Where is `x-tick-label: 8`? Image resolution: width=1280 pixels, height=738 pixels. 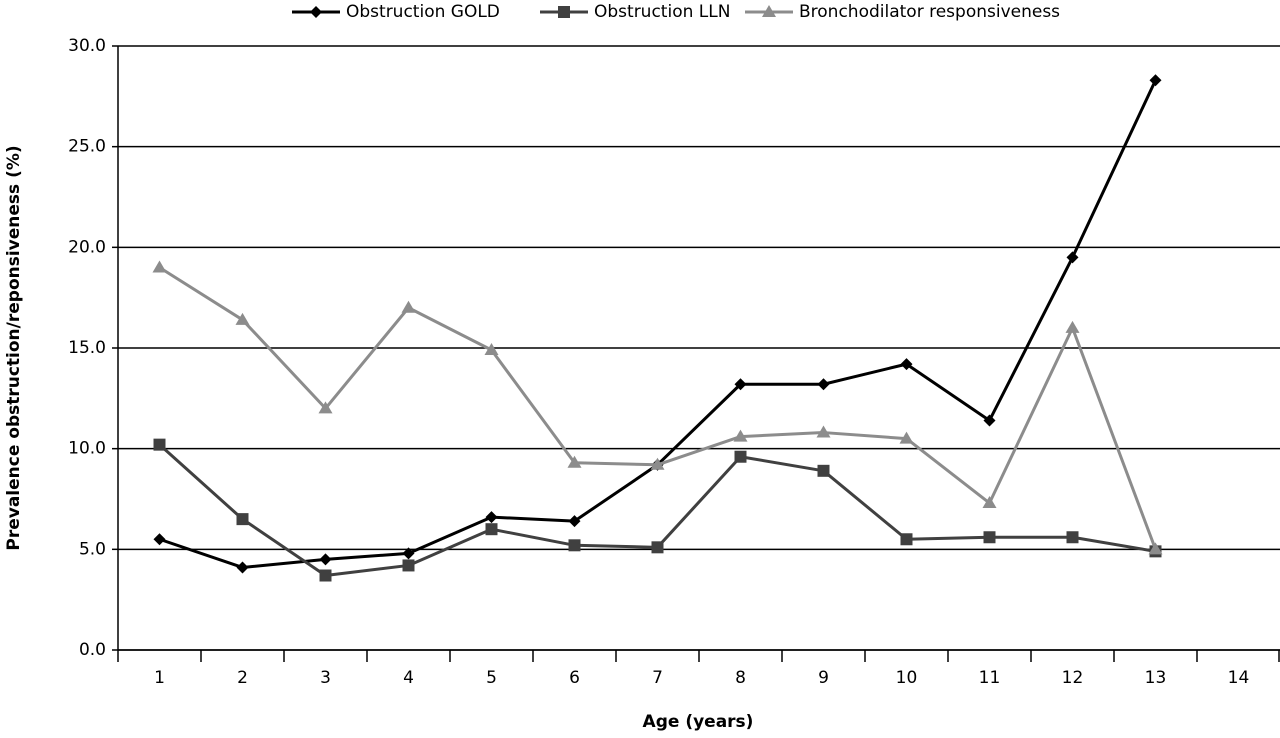 x-tick-label: 8 is located at coordinates (740, 678).